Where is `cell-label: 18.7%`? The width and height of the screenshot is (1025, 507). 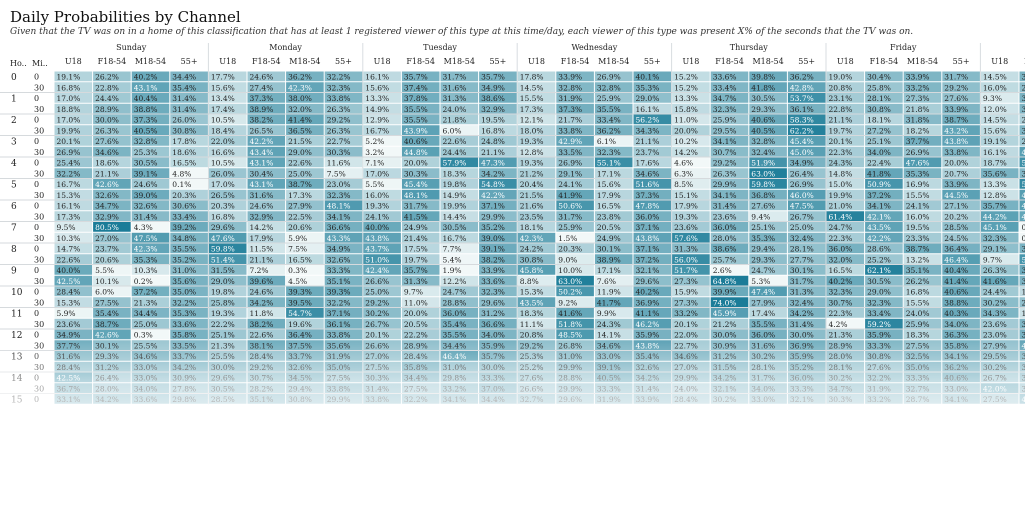 cell-label: 18.7% is located at coordinates (995, 163).